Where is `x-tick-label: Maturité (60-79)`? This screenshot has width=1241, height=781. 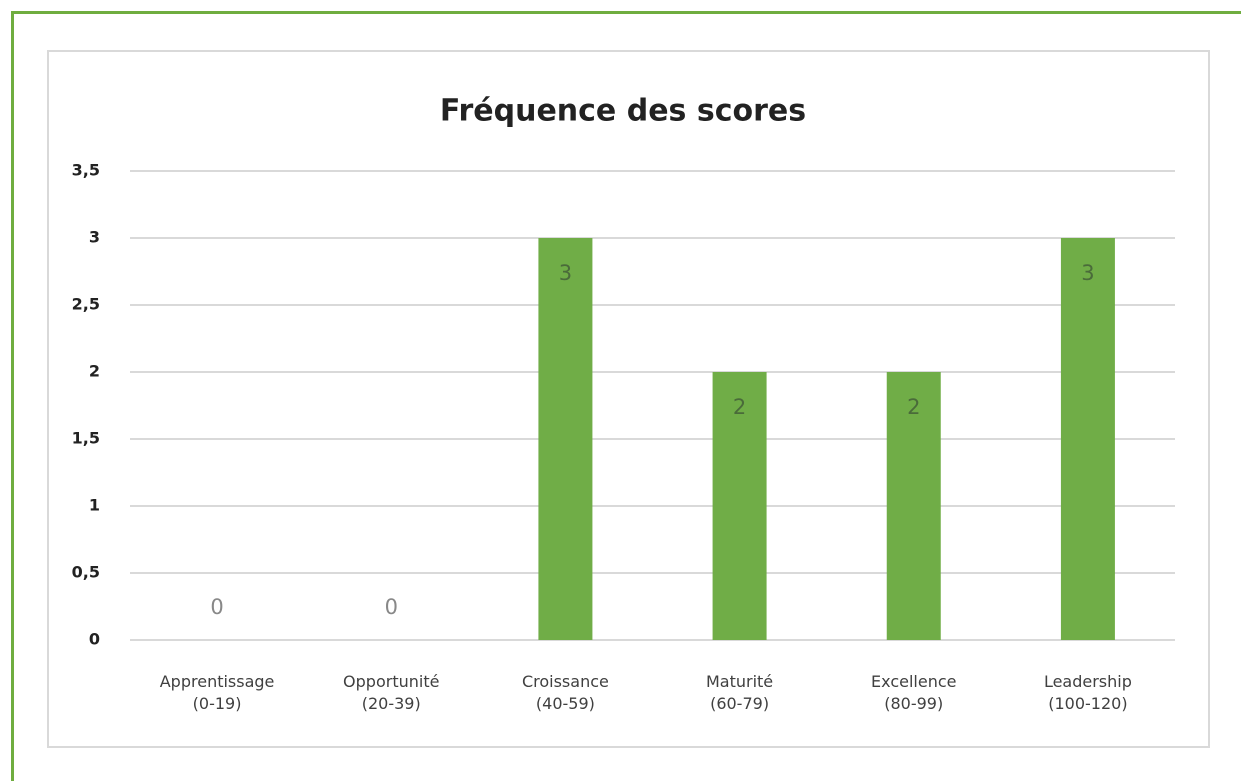
x-tick-label: Maturité (60-79) is located at coordinates (739, 692).